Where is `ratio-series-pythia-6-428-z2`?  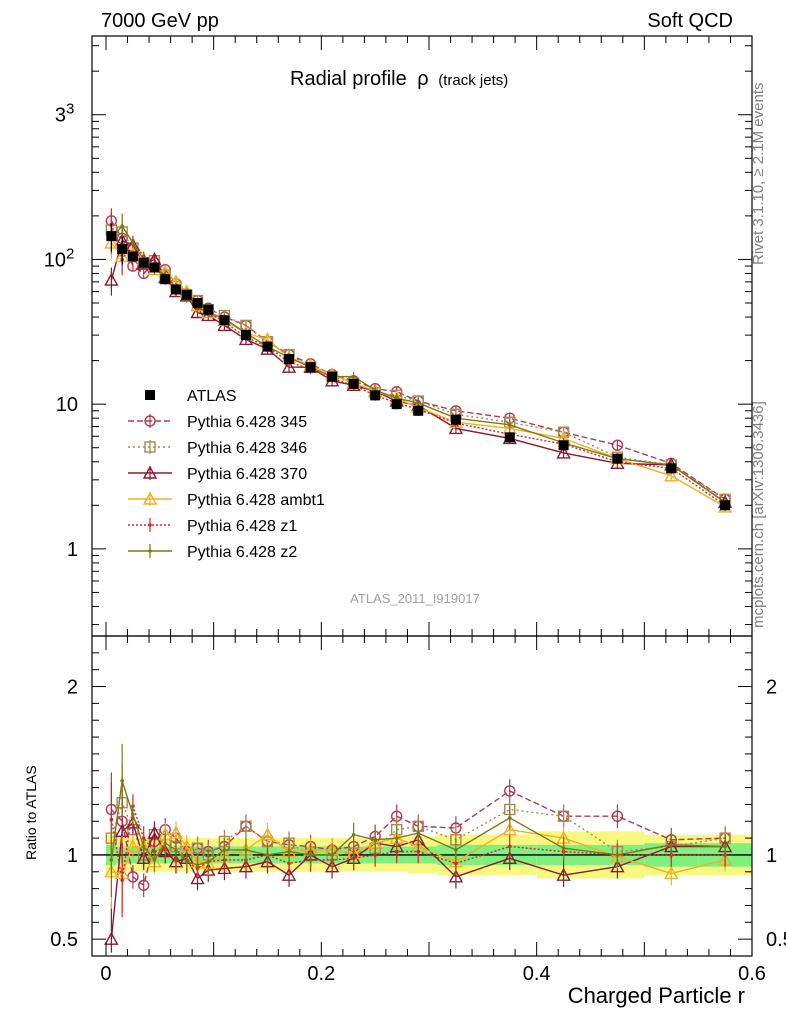
ratio-series-pythia-6-428-z2 is located at coordinates (418, 820).